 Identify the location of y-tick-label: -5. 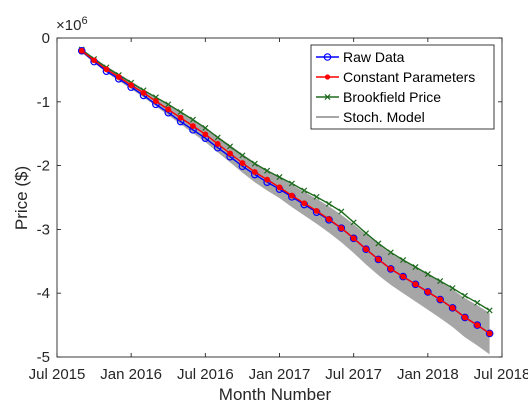
(43, 357).